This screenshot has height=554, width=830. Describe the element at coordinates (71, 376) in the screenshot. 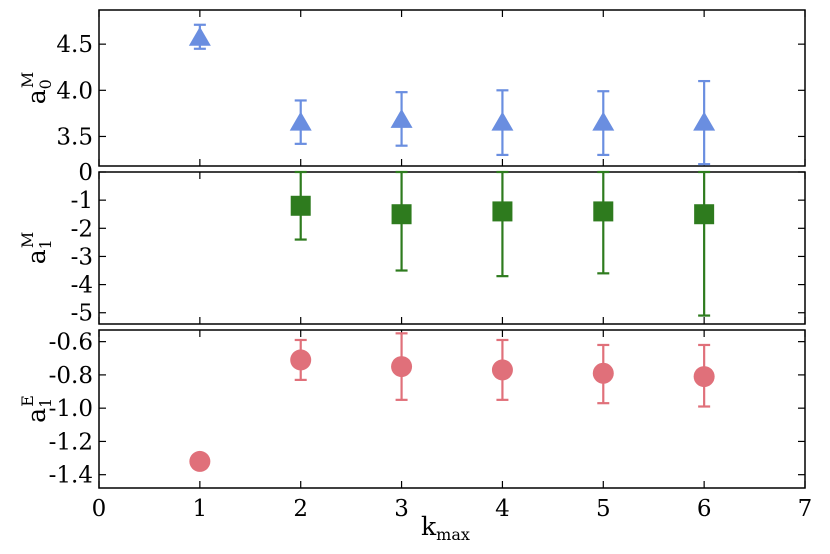

I see `y-tick-label: -0.8` at that location.